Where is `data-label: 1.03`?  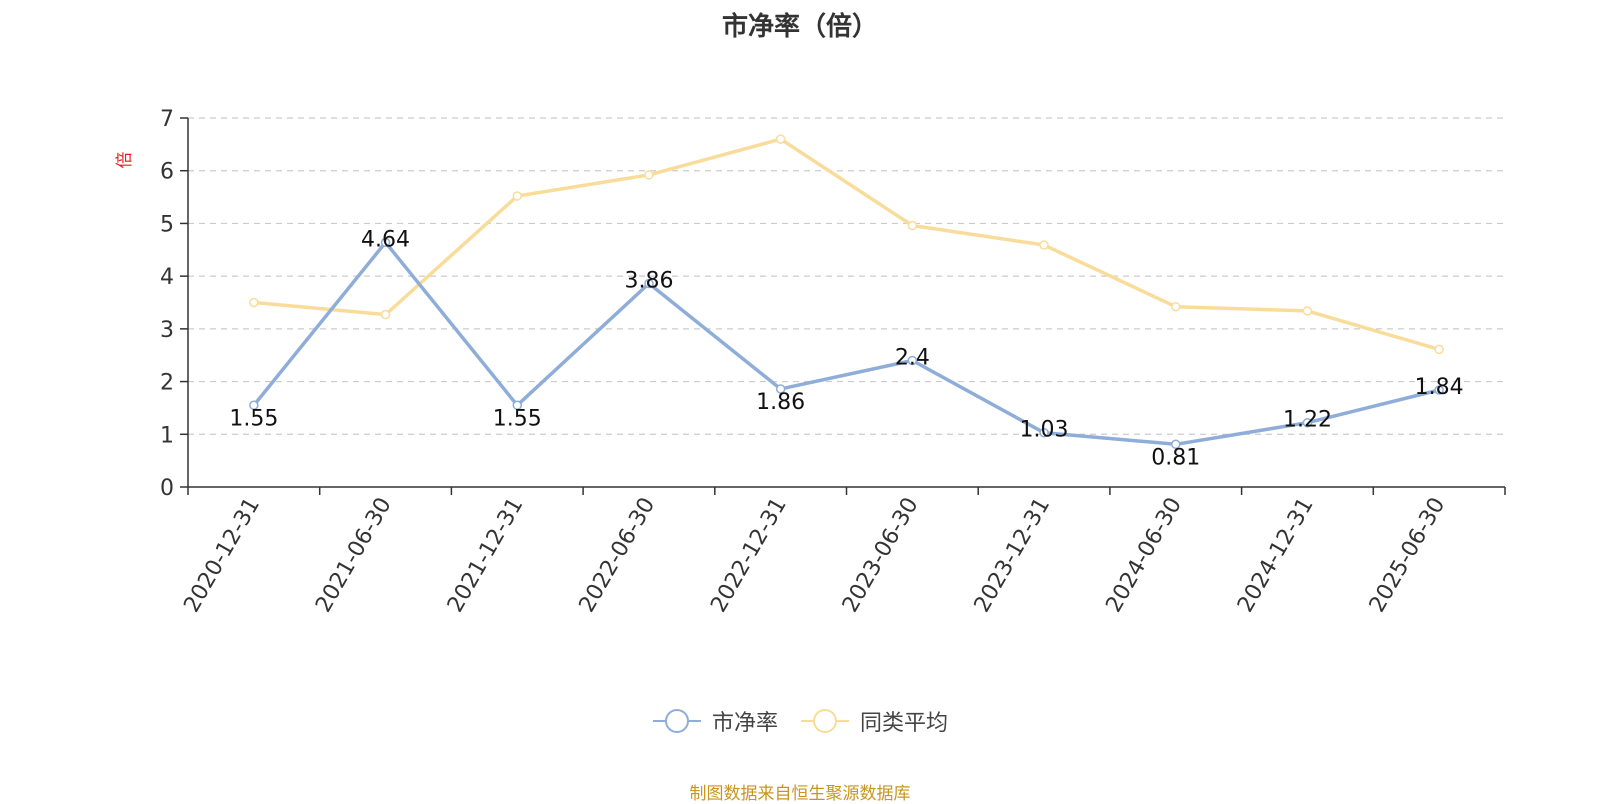
data-label: 1.03 is located at coordinates (1044, 430).